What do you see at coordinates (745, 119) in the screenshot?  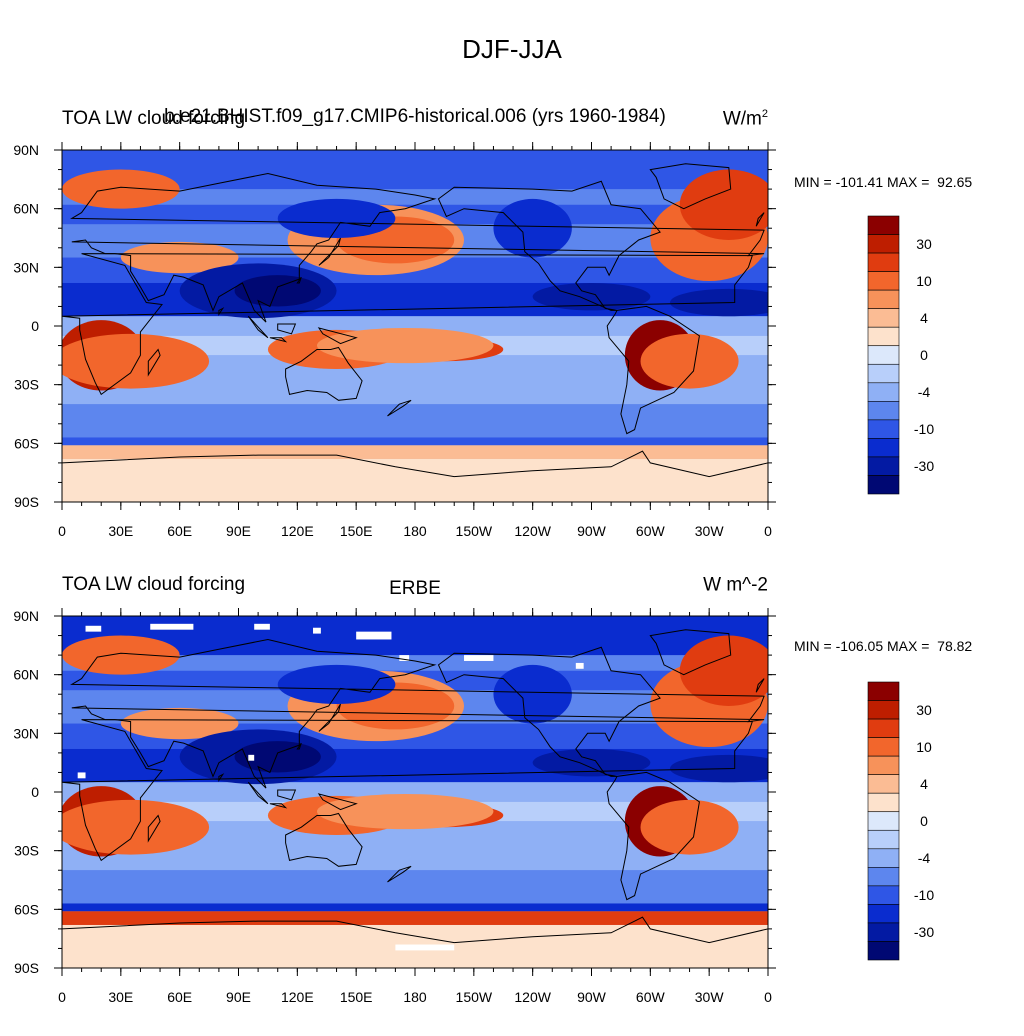 I see `panel-units-label: W/m2` at bounding box center [745, 119].